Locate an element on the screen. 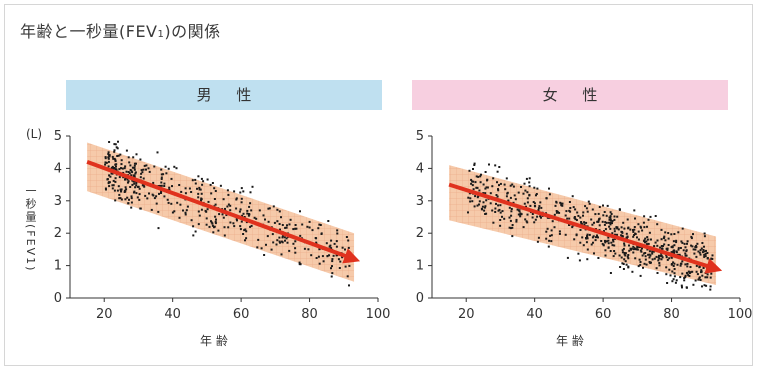 The image size is (759, 371). y-tick-label: 4 is located at coordinates (420, 168).